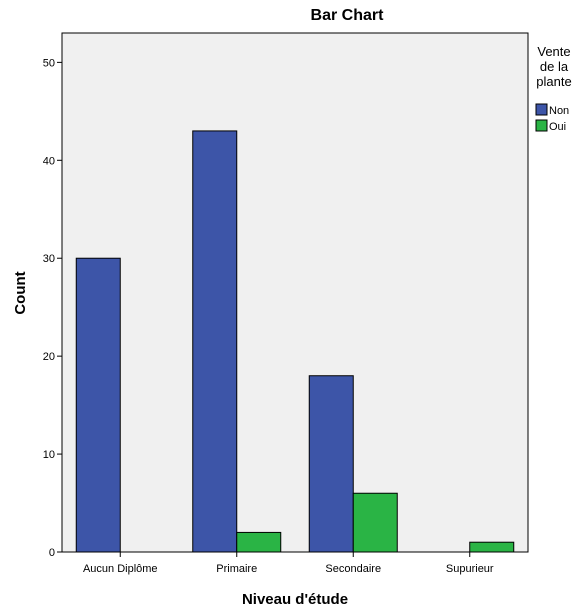  I want to click on legend-title-line: de la, so click(554, 66).